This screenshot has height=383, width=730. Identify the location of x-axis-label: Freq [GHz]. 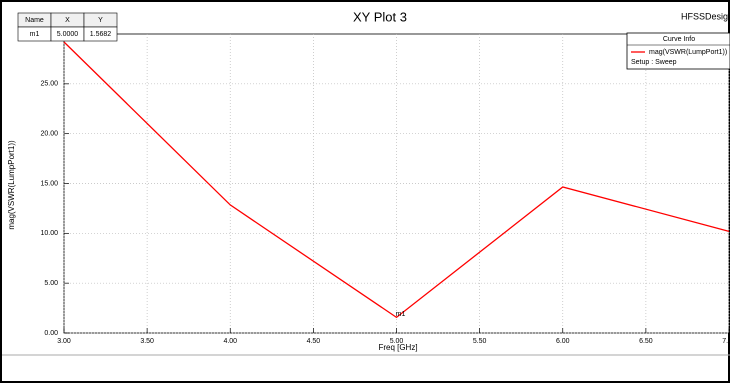
(397, 347).